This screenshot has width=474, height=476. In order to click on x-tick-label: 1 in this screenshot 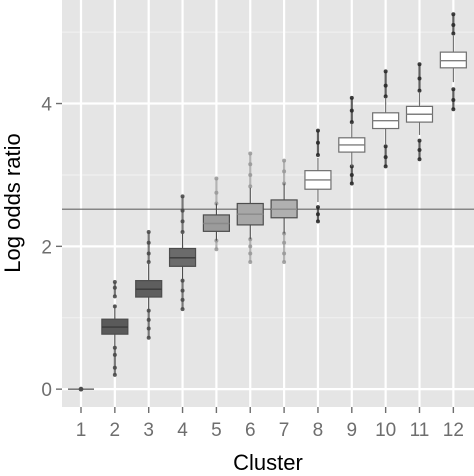, I will do `click(81, 430)`.